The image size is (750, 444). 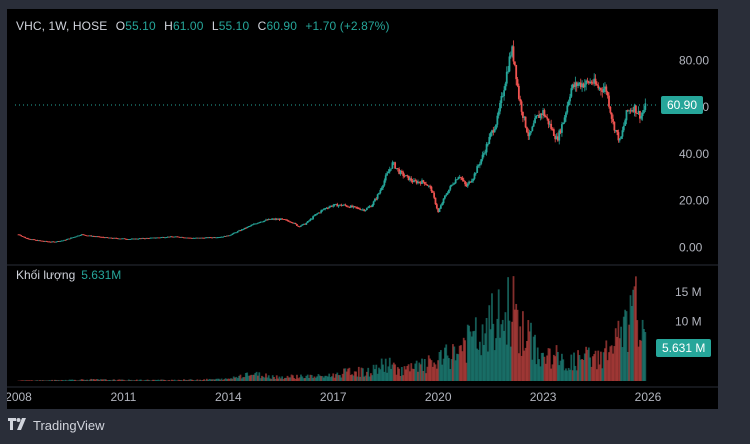 What do you see at coordinates (56, 425) in the screenshot?
I see `footer: TradingView` at bounding box center [56, 425].